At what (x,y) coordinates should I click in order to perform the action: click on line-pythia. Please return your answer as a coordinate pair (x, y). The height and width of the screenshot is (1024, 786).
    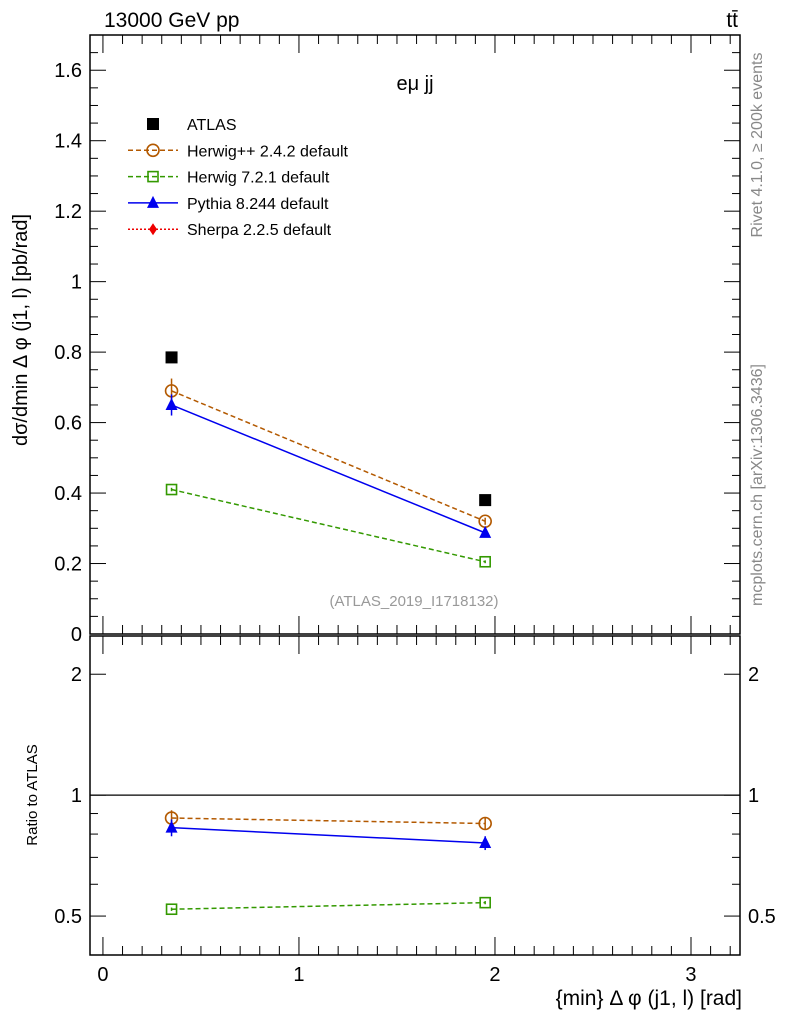
    Looking at the image, I should click on (328, 469).